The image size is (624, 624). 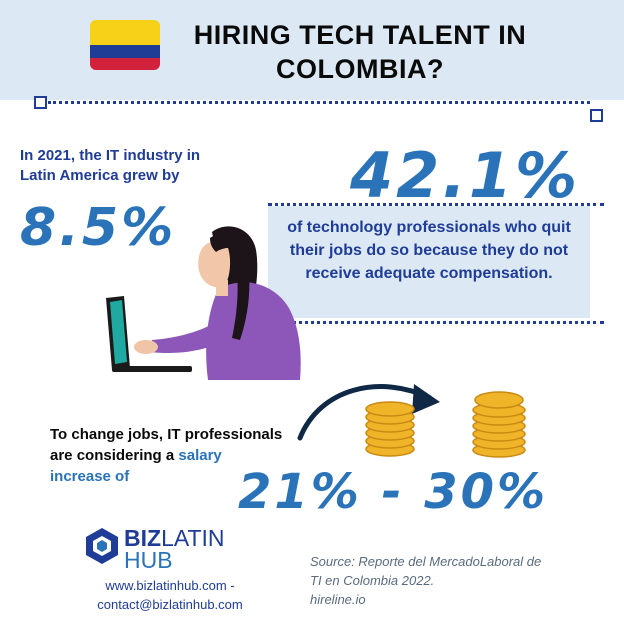 What do you see at coordinates (114, 455) in the screenshot?
I see `salary-line-2-prefix: are considering a` at bounding box center [114, 455].